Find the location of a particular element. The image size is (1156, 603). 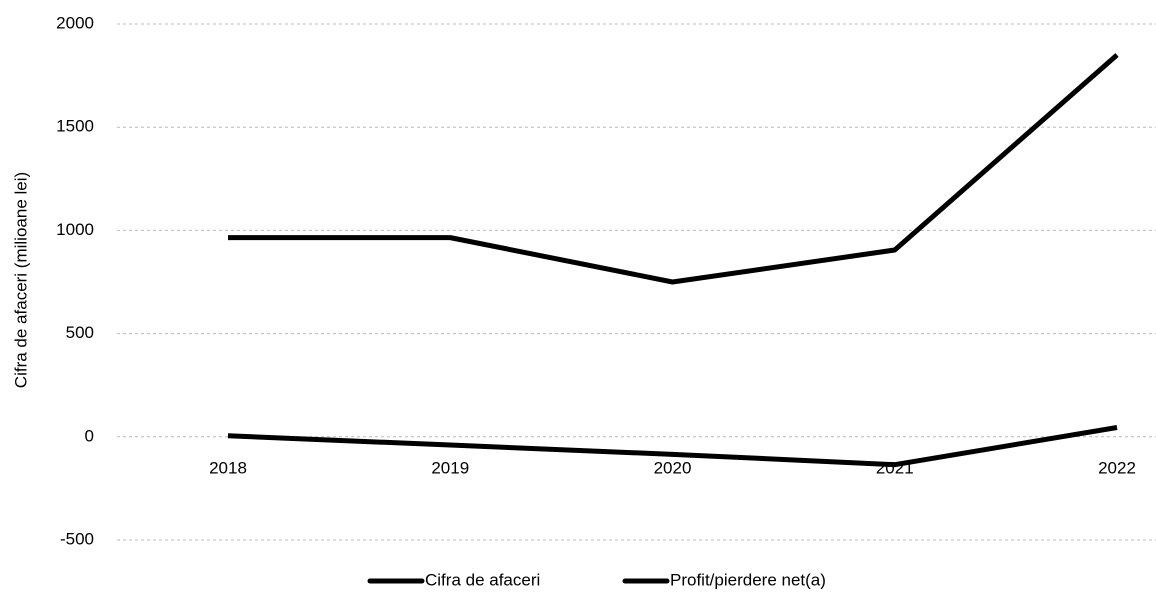

y-axis-label: Cifra de afaceri (milioane lei) is located at coordinates (20, 280).